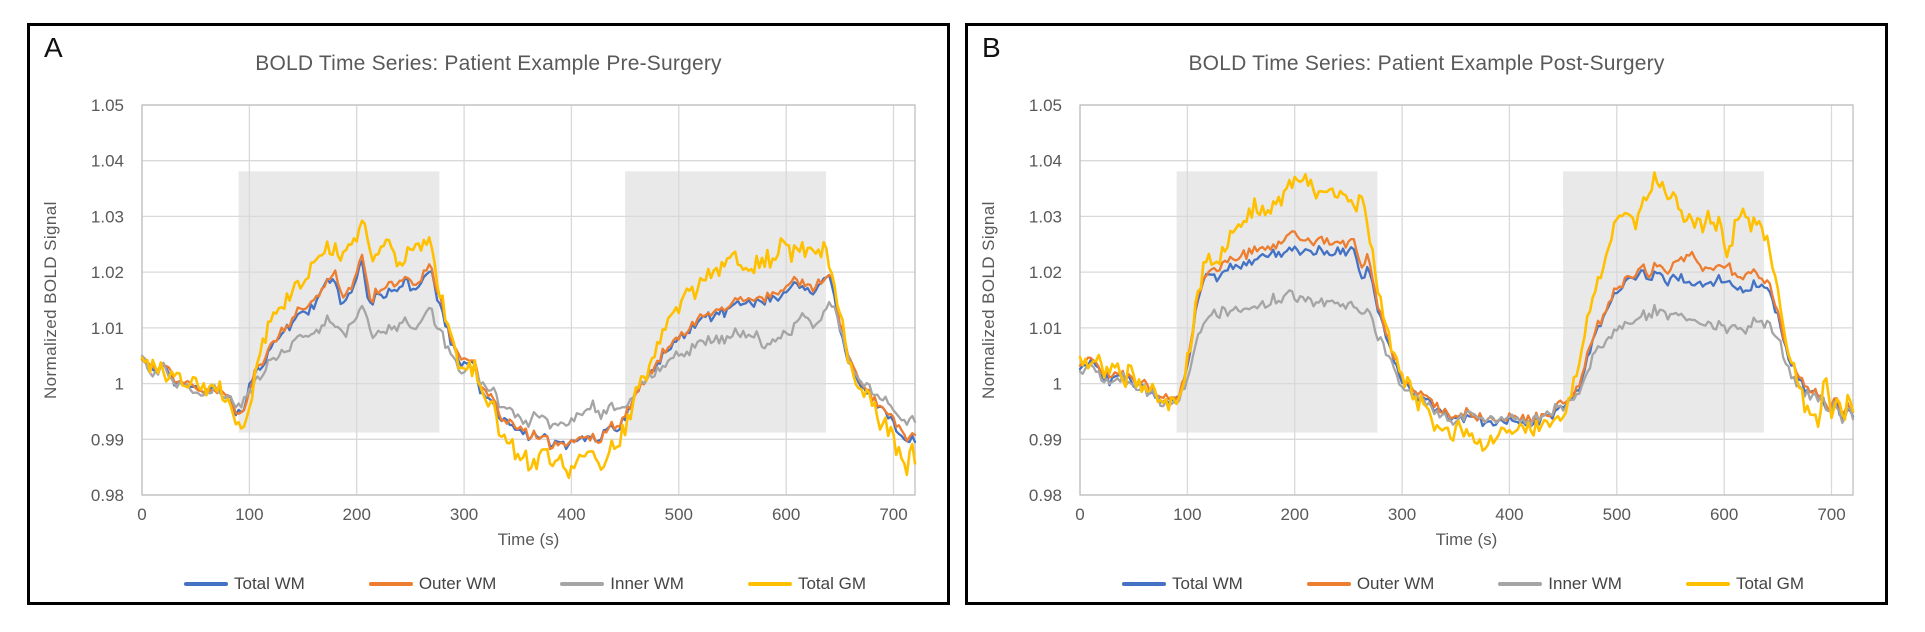 The image size is (1925, 632). I want to click on task-blocks, so click(532, 302).